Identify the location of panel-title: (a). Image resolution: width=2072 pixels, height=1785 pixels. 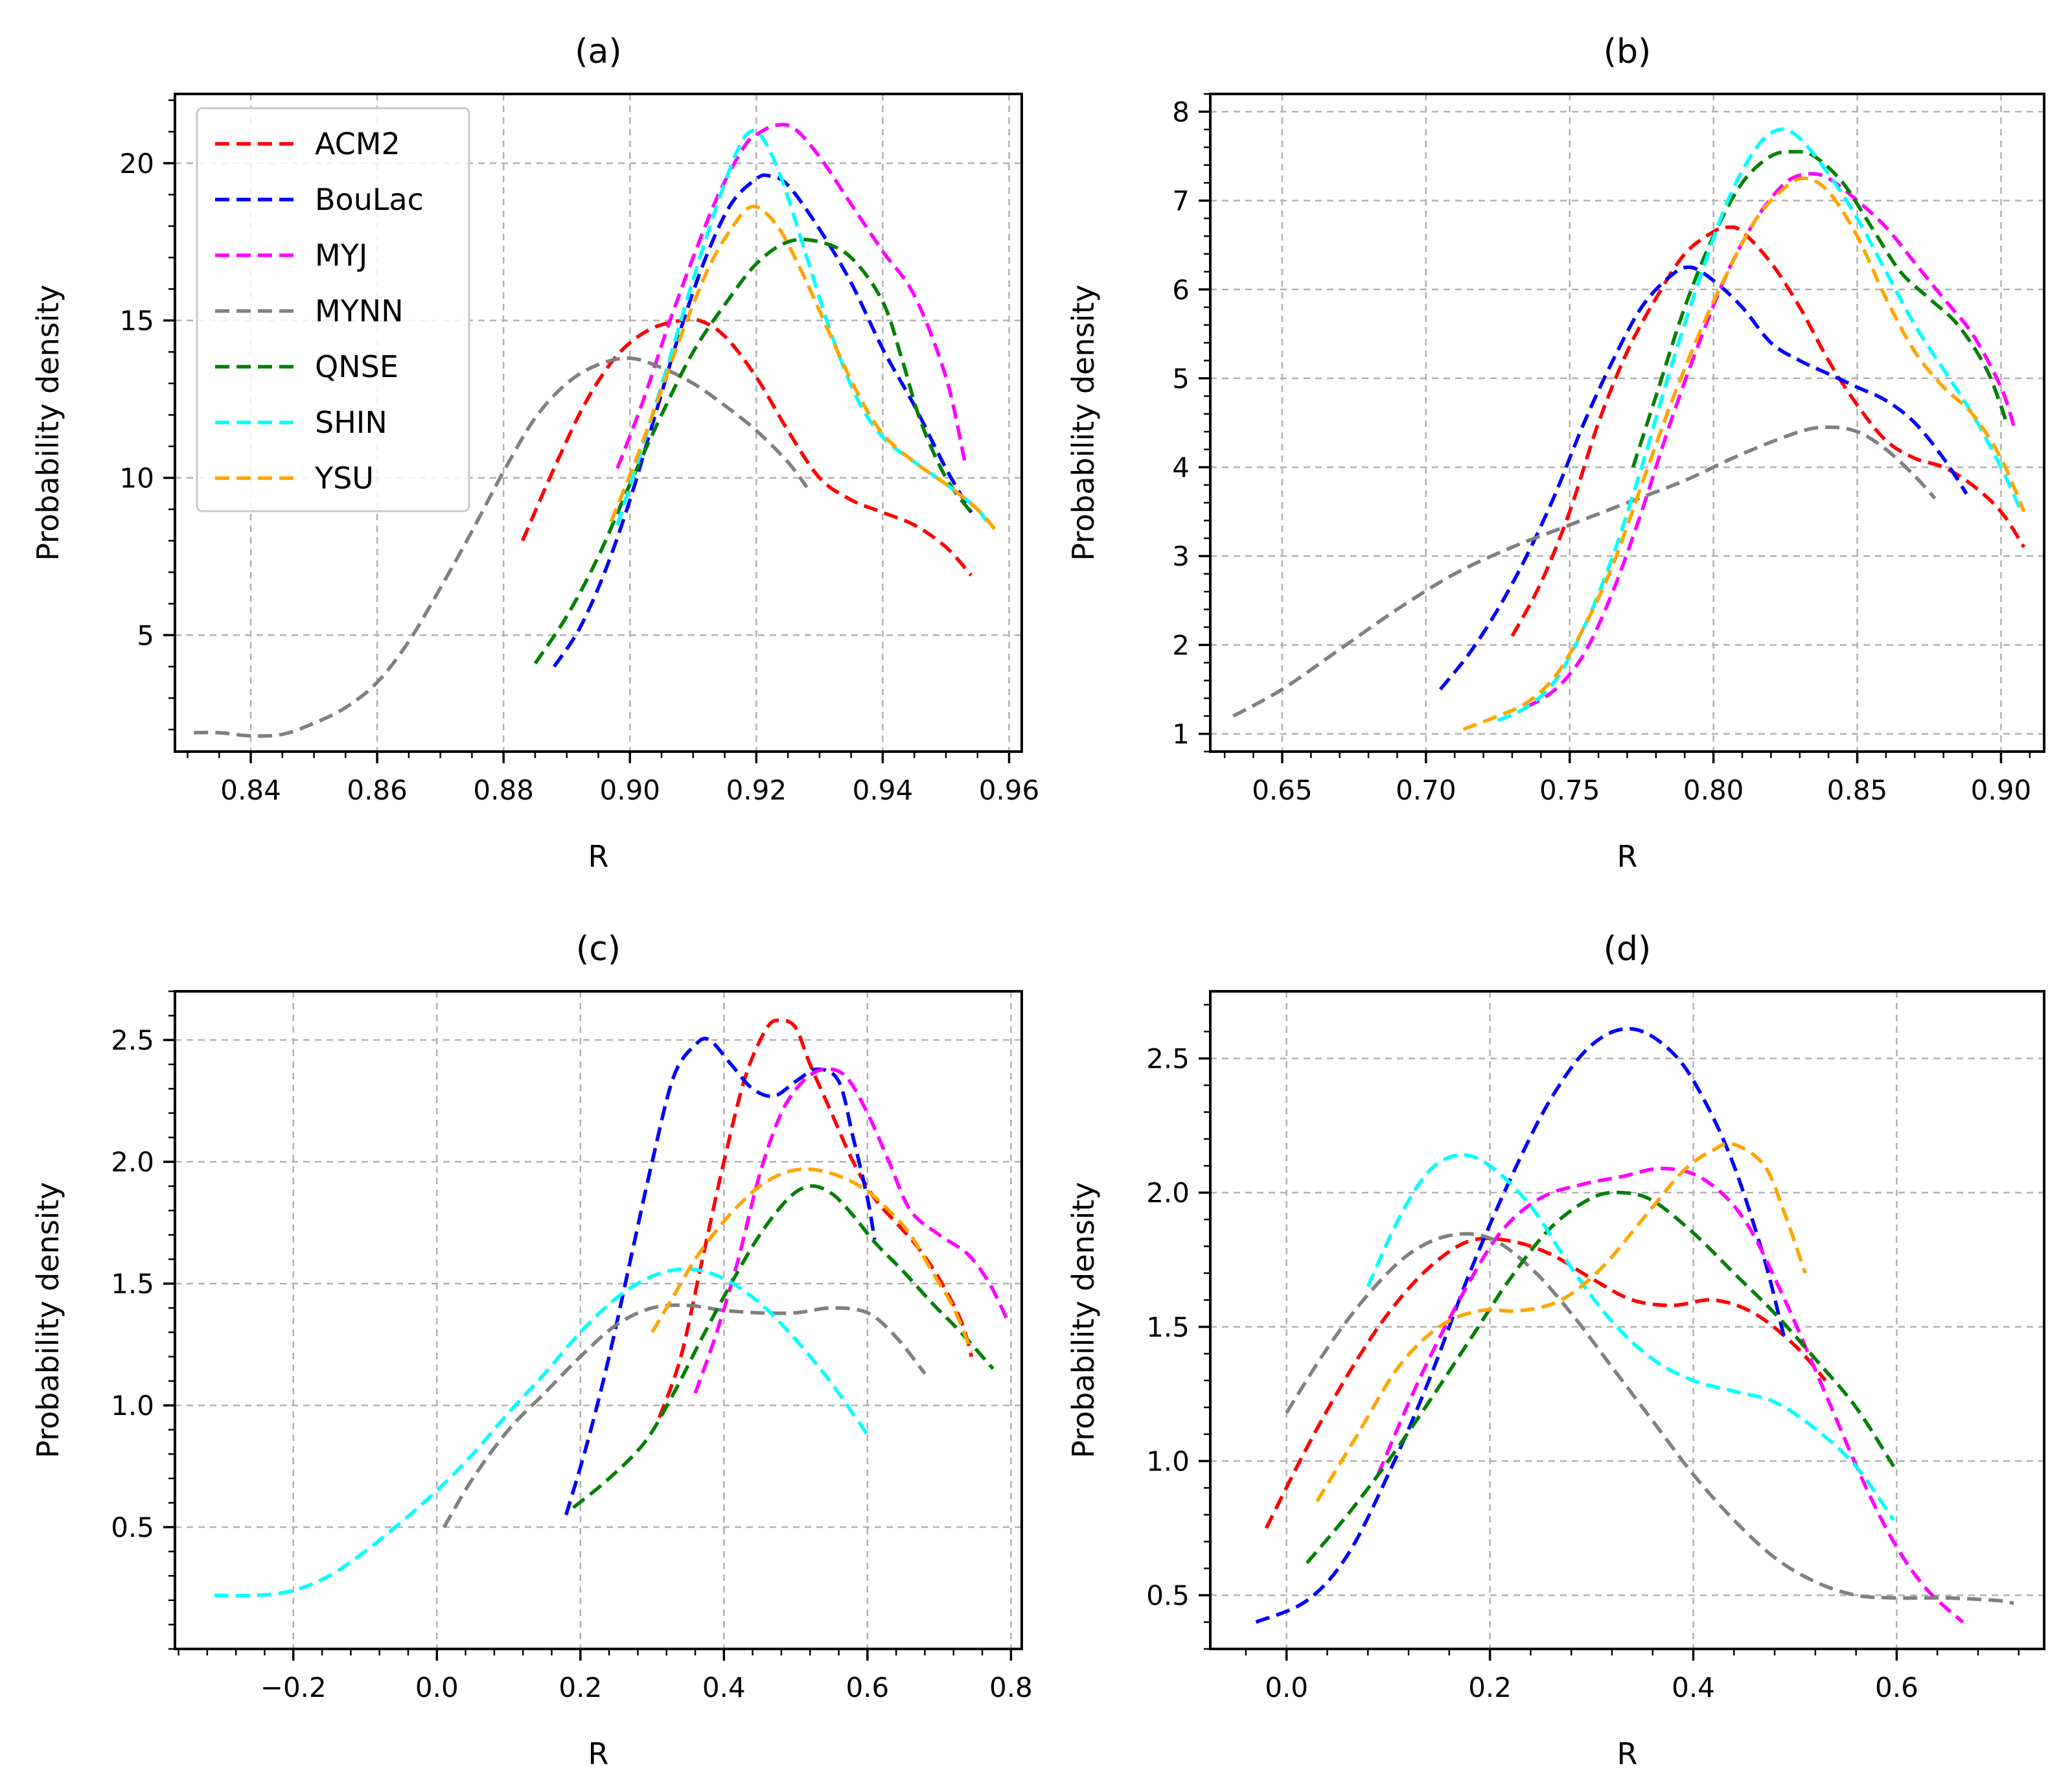
(598, 51).